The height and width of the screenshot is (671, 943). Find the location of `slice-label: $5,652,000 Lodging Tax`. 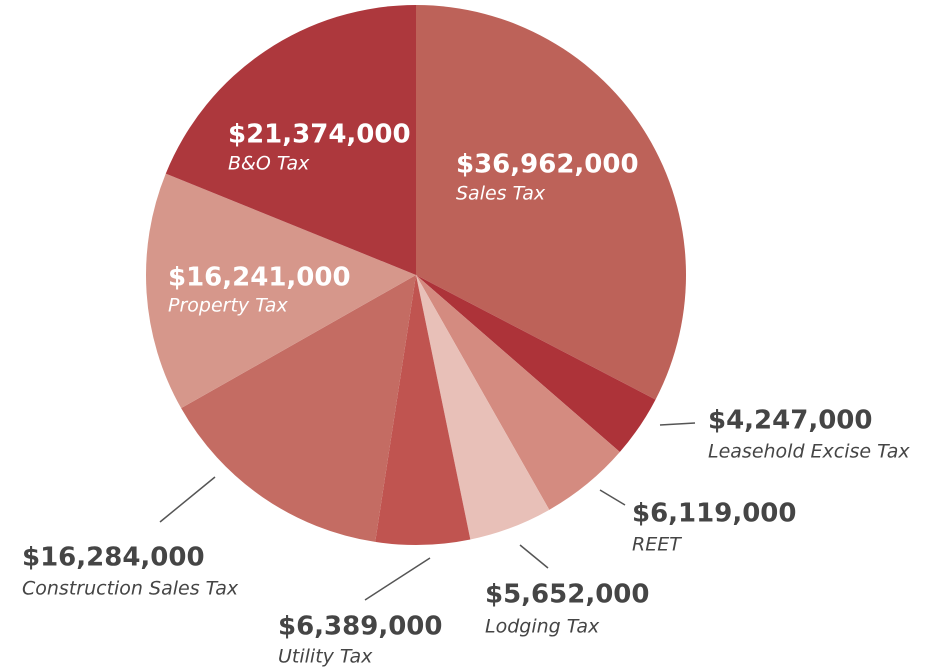

slice-label: $5,652,000 Lodging Tax is located at coordinates (567, 609).